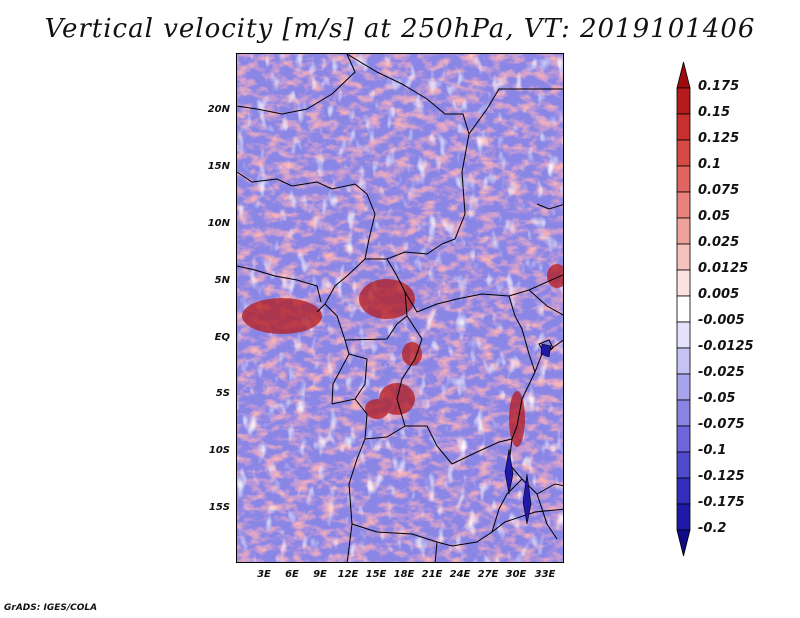  Describe the element at coordinates (710, 164) in the screenshot. I see `colorbar-label: 0.1` at that location.